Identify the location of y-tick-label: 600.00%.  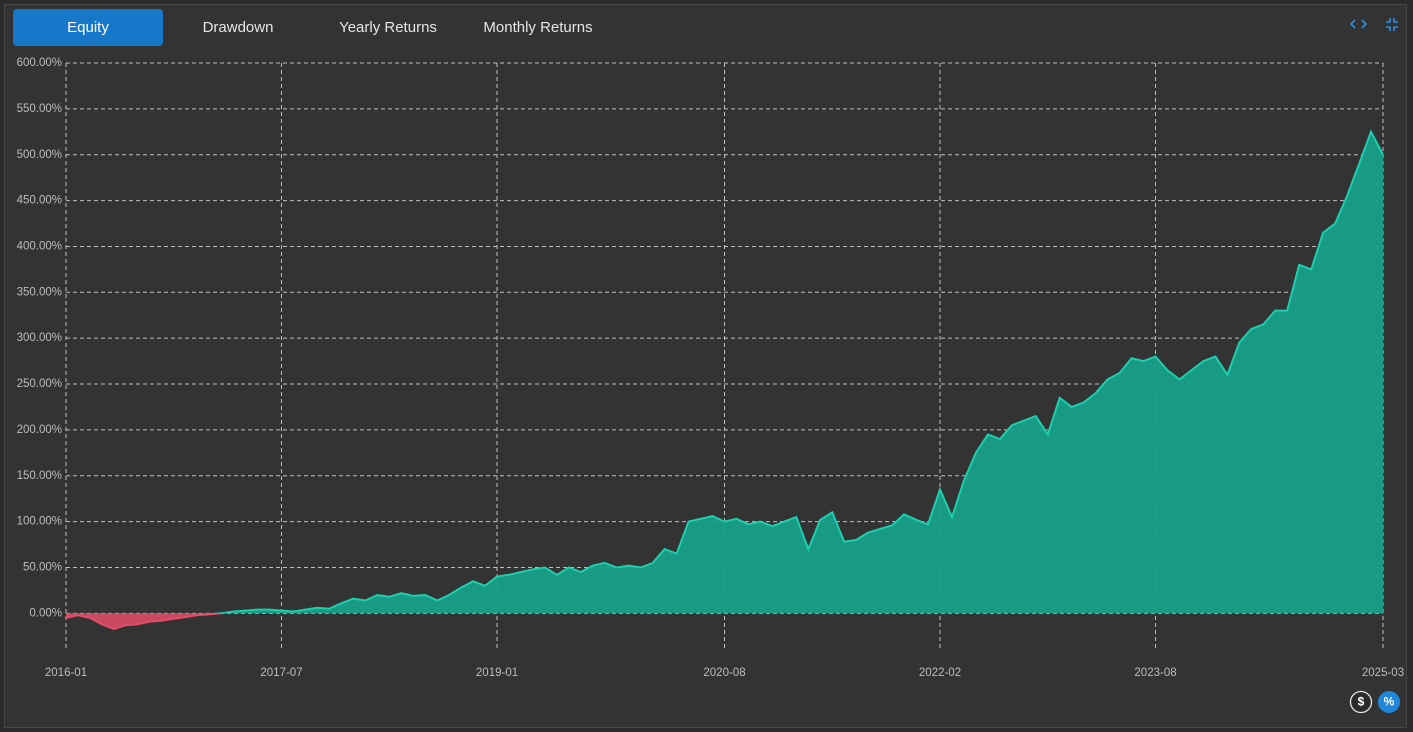
(39, 63).